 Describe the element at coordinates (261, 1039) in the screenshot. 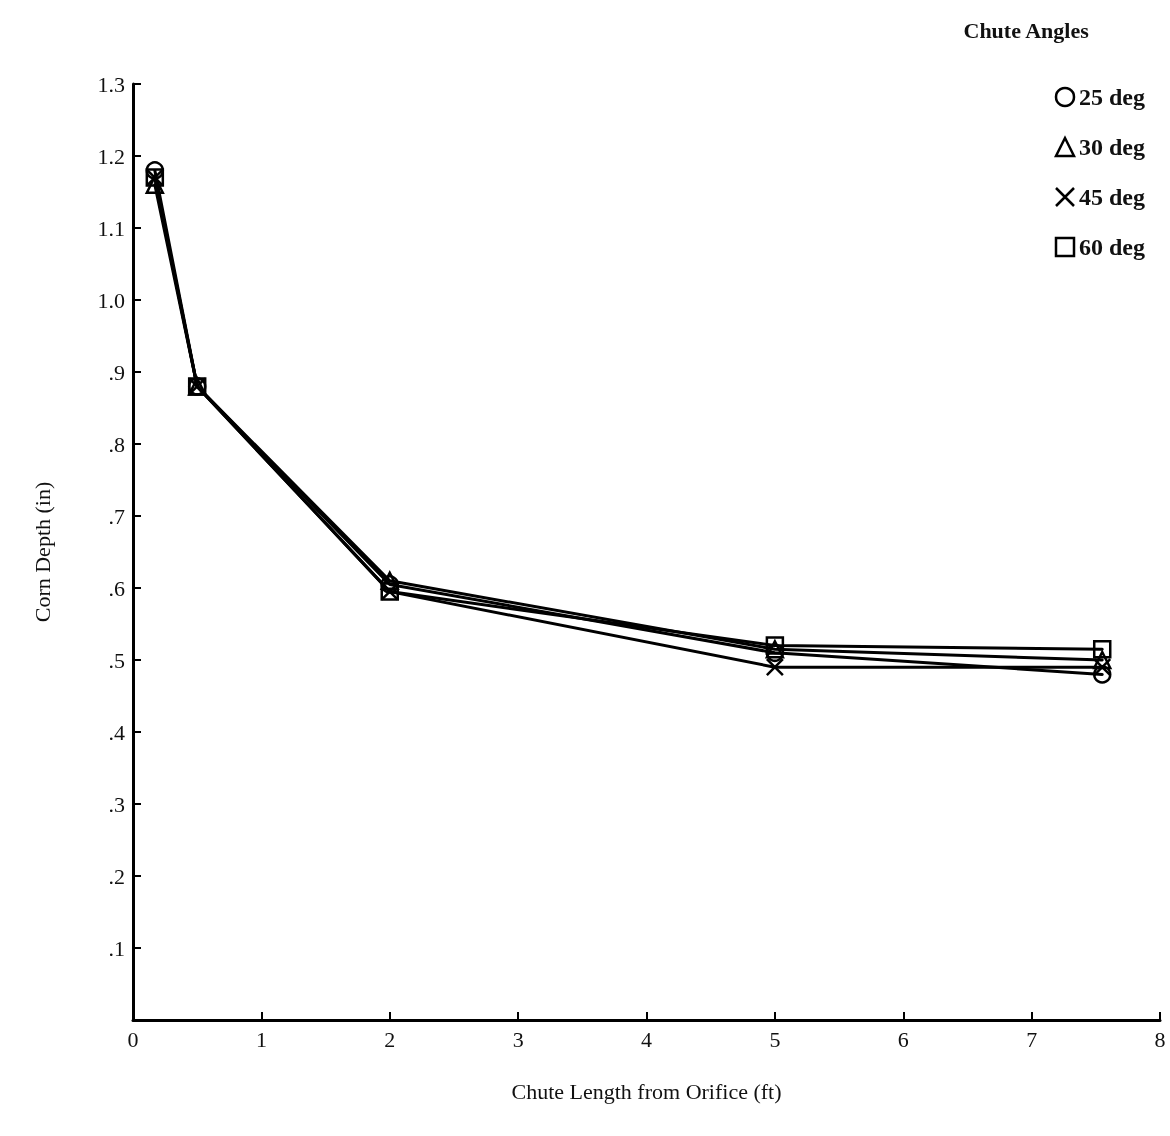

I see `x-tick-label: 1` at that location.